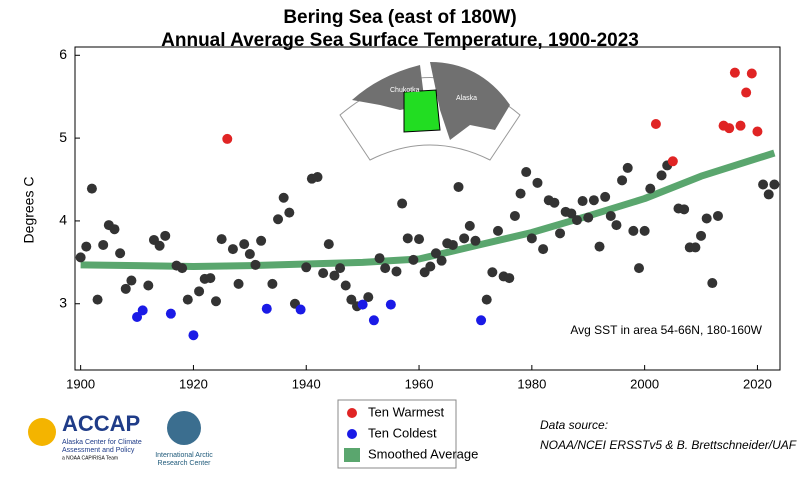 The image size is (800, 485). Describe the element at coordinates (574, 425) in the screenshot. I see `source-label: Data source:` at that location.